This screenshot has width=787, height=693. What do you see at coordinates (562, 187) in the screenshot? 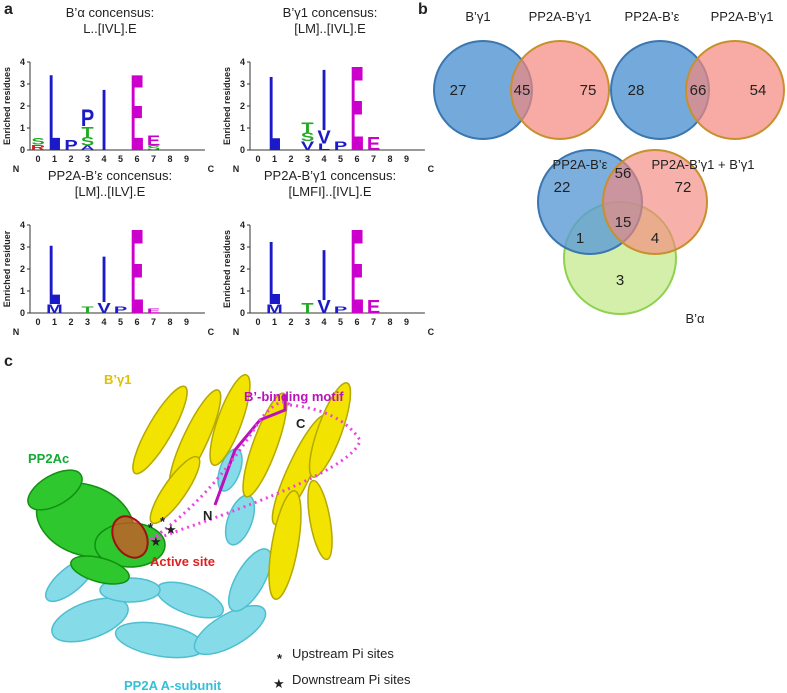
I see `count: 22` at bounding box center [562, 187].